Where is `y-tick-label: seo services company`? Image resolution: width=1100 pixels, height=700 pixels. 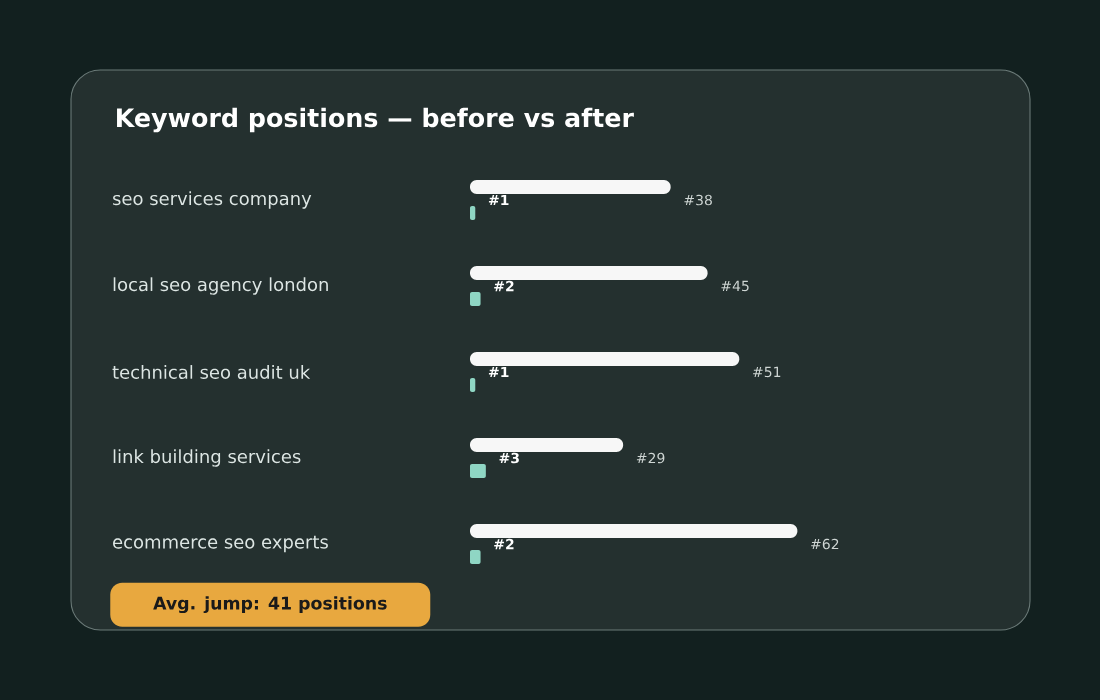 y-tick-label: seo services company is located at coordinates (212, 200).